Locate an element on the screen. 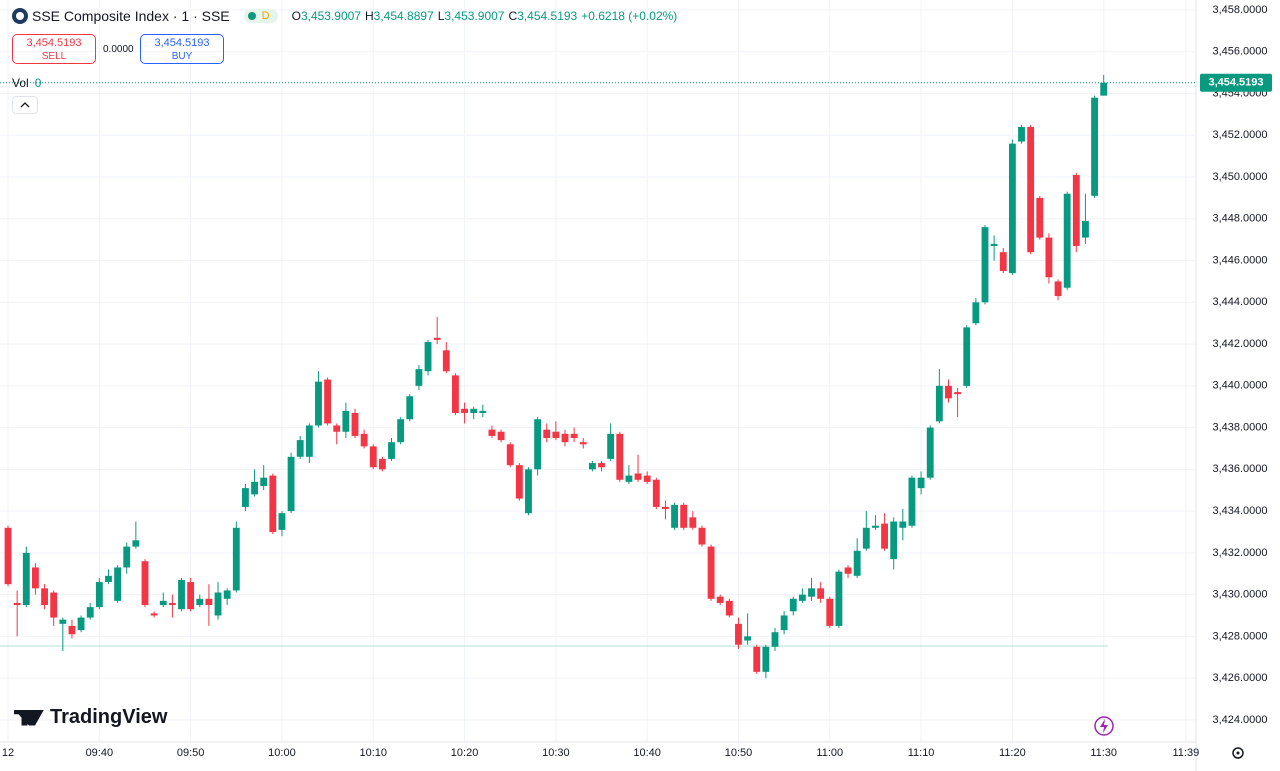 This screenshot has height=771, width=1280. x-tick-label: 10:20 is located at coordinates (465, 753).